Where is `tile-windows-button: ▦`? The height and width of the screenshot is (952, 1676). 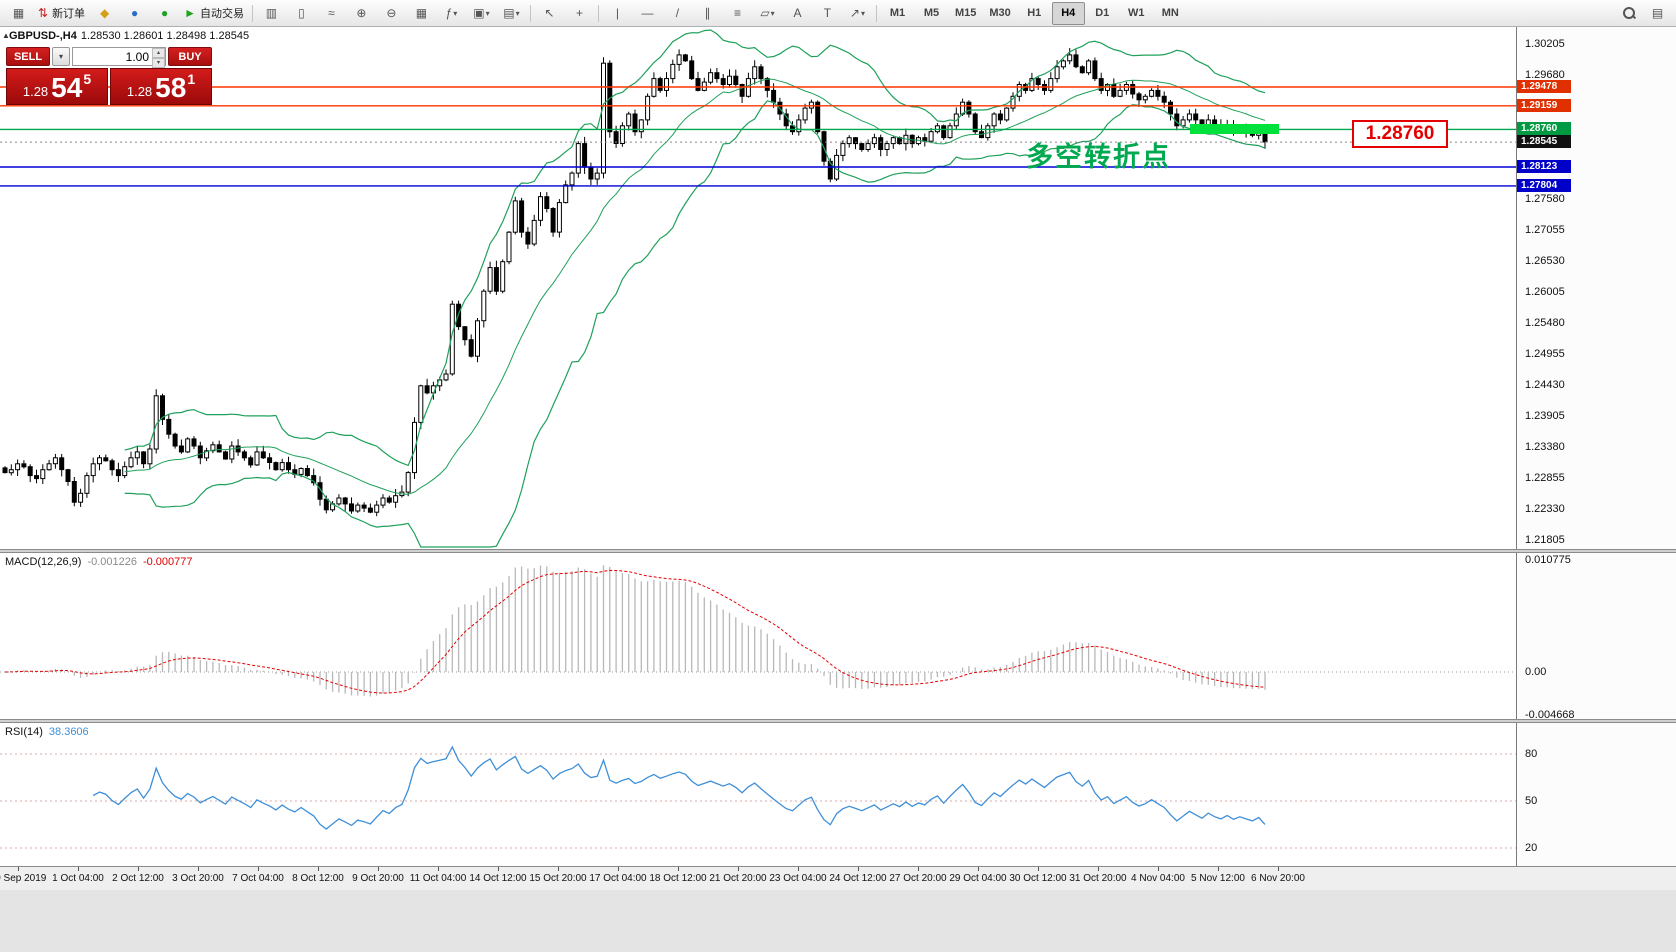
tile-windows-button: ▦ is located at coordinates (421, 13).